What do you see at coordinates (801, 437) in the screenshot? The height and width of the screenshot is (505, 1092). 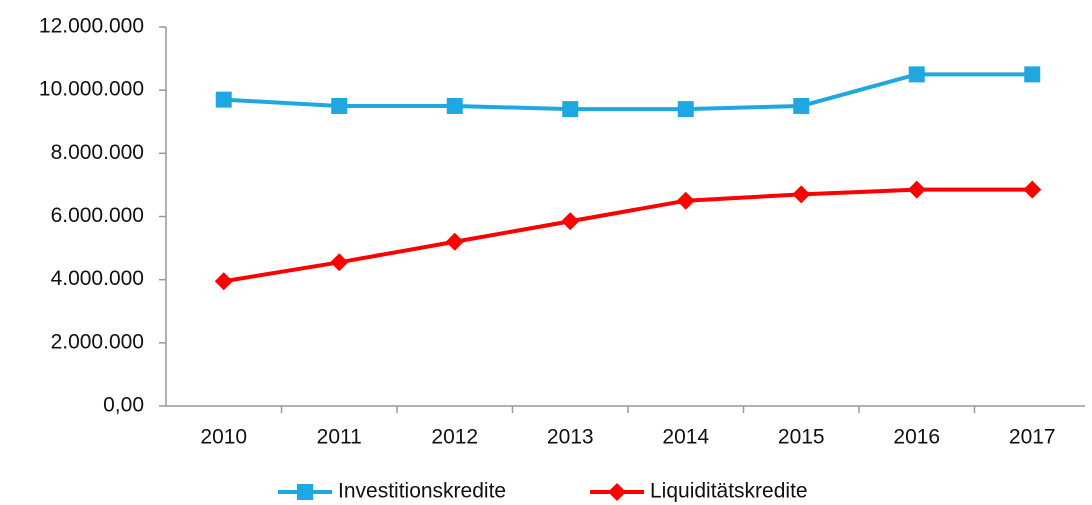 I see `x-tick-label: 2015` at bounding box center [801, 437].